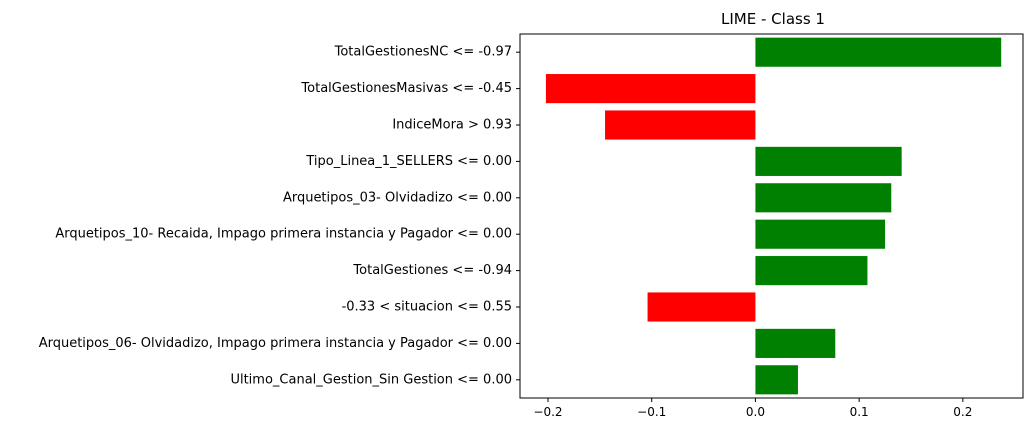  What do you see at coordinates (408, 161) in the screenshot?
I see `category-label: Tipo_Linea_1_SELLERS <= 0.00` at bounding box center [408, 161].